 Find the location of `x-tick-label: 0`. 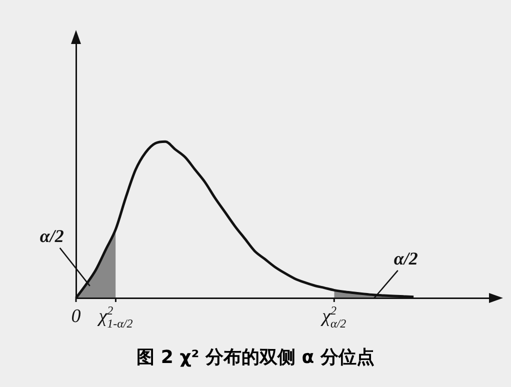

x-tick-label: 0 is located at coordinates (76, 316).